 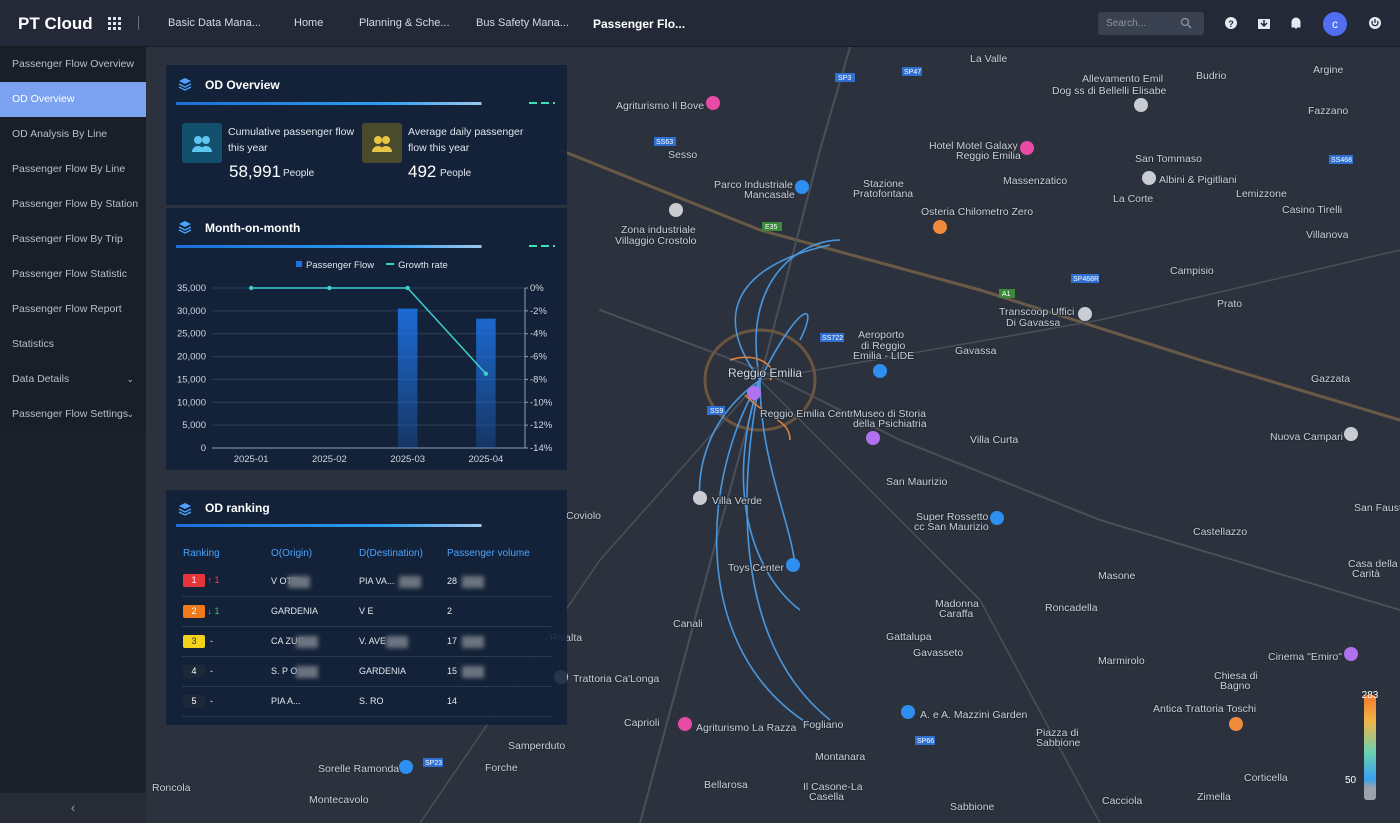 I want to click on table-row: 4 - S. P O -... GARDENIA 15, so click(x=367, y=671).